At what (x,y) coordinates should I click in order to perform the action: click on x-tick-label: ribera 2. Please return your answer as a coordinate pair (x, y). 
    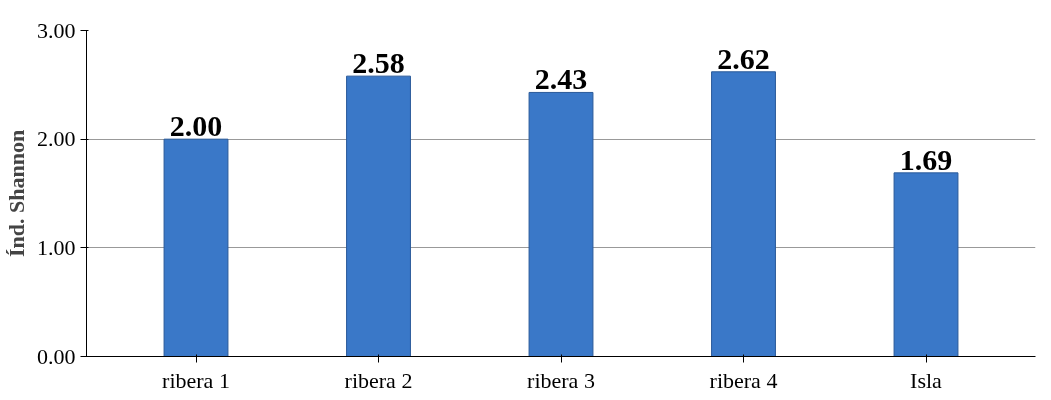
    Looking at the image, I should click on (378, 380).